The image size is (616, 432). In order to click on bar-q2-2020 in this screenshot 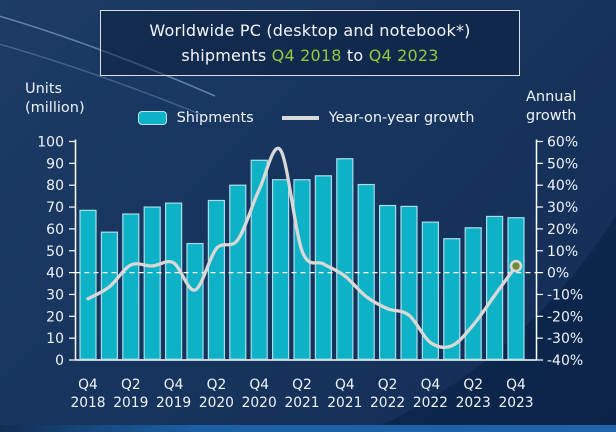, I will do `click(216, 279)`.